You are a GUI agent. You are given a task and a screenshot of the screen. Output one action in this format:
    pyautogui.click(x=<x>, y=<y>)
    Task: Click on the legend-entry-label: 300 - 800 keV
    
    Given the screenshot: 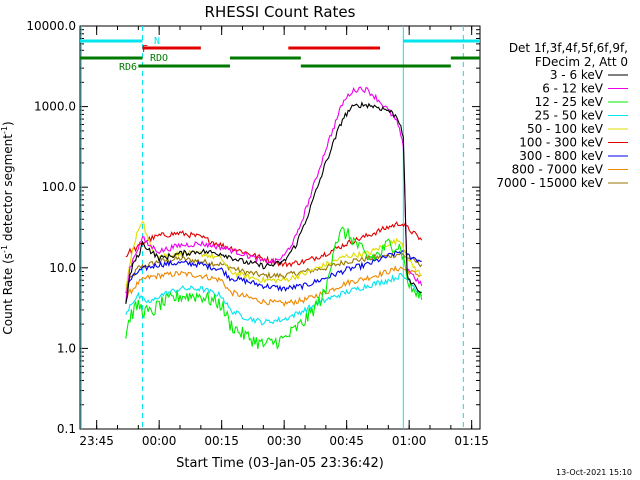 What is the action you would take?
    pyautogui.click(x=561, y=156)
    